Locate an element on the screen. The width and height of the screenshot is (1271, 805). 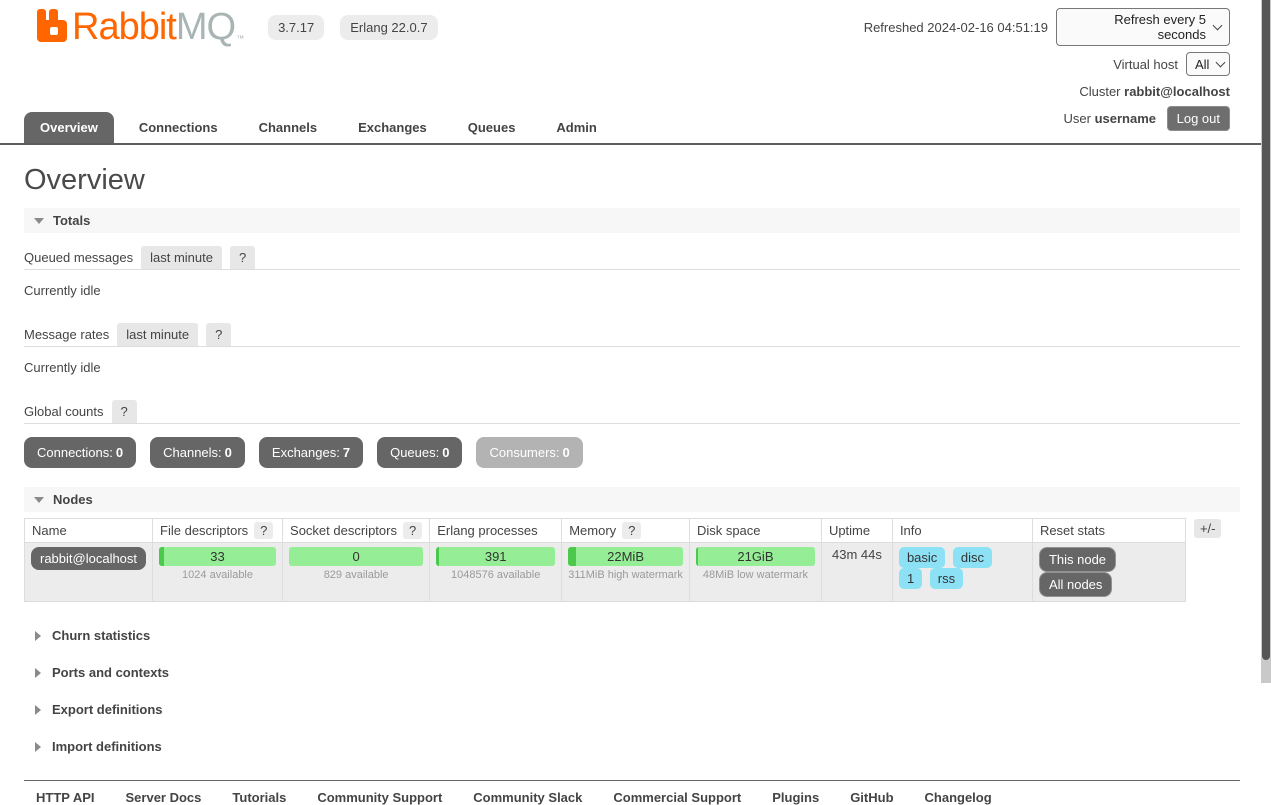
refresh-interval-select: Refresh every 5 seconds is located at coordinates (1143, 27).